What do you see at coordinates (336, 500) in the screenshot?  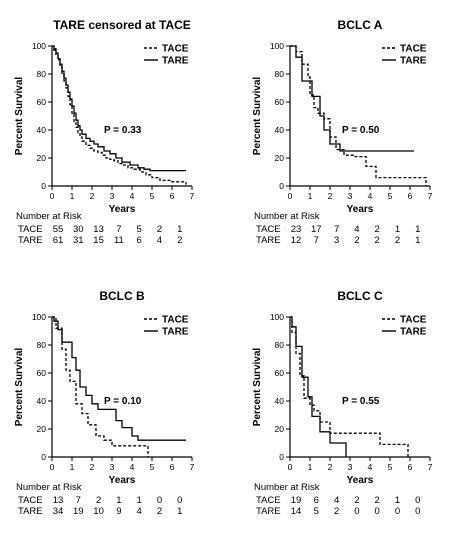 I see `risk-value: 4` at bounding box center [336, 500].